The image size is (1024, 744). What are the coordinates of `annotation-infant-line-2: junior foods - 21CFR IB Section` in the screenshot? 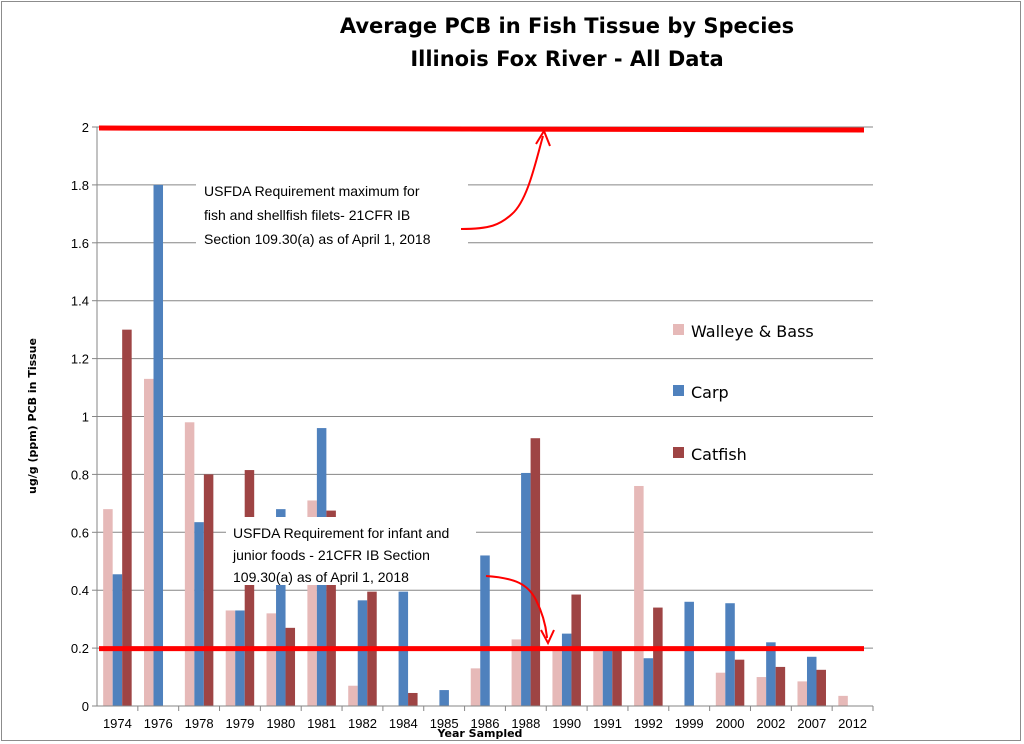 It's located at (331, 555).